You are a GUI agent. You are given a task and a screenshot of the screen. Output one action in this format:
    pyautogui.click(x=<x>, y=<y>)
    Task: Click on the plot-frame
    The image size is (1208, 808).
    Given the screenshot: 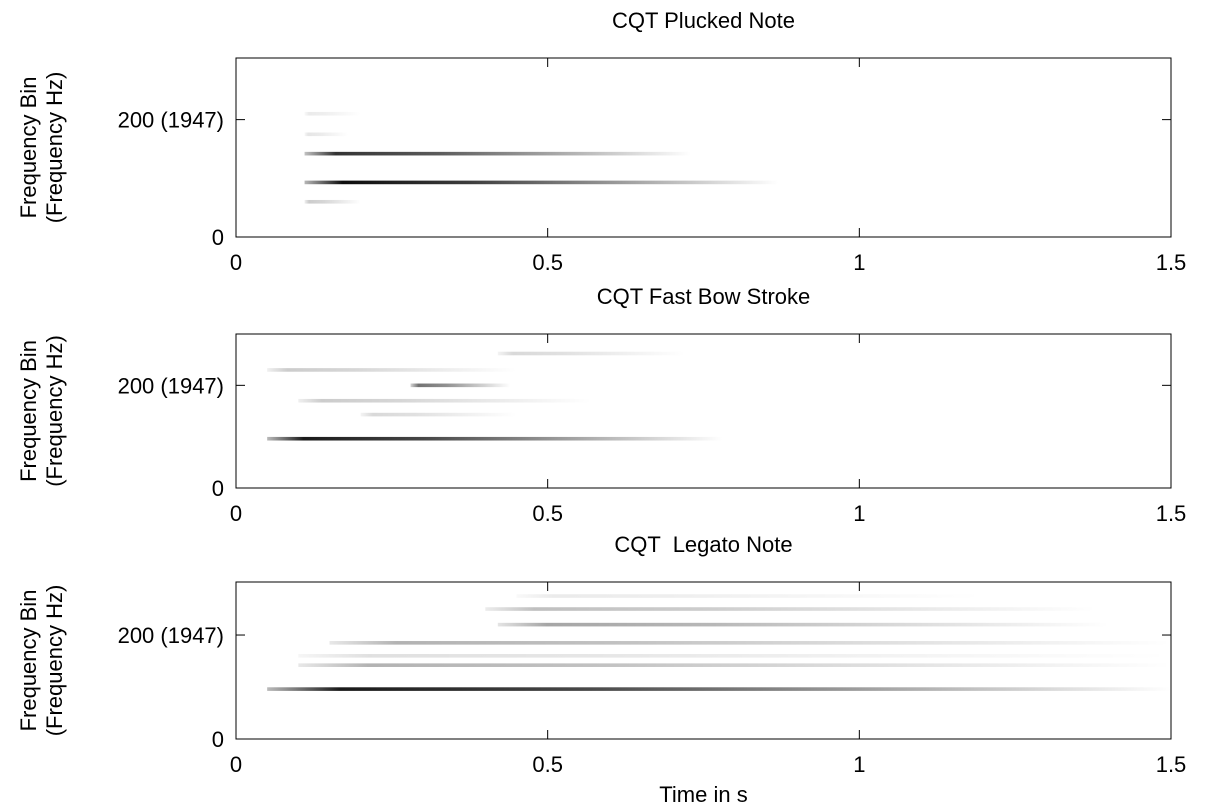 What is the action you would take?
    pyautogui.click(x=703, y=411)
    